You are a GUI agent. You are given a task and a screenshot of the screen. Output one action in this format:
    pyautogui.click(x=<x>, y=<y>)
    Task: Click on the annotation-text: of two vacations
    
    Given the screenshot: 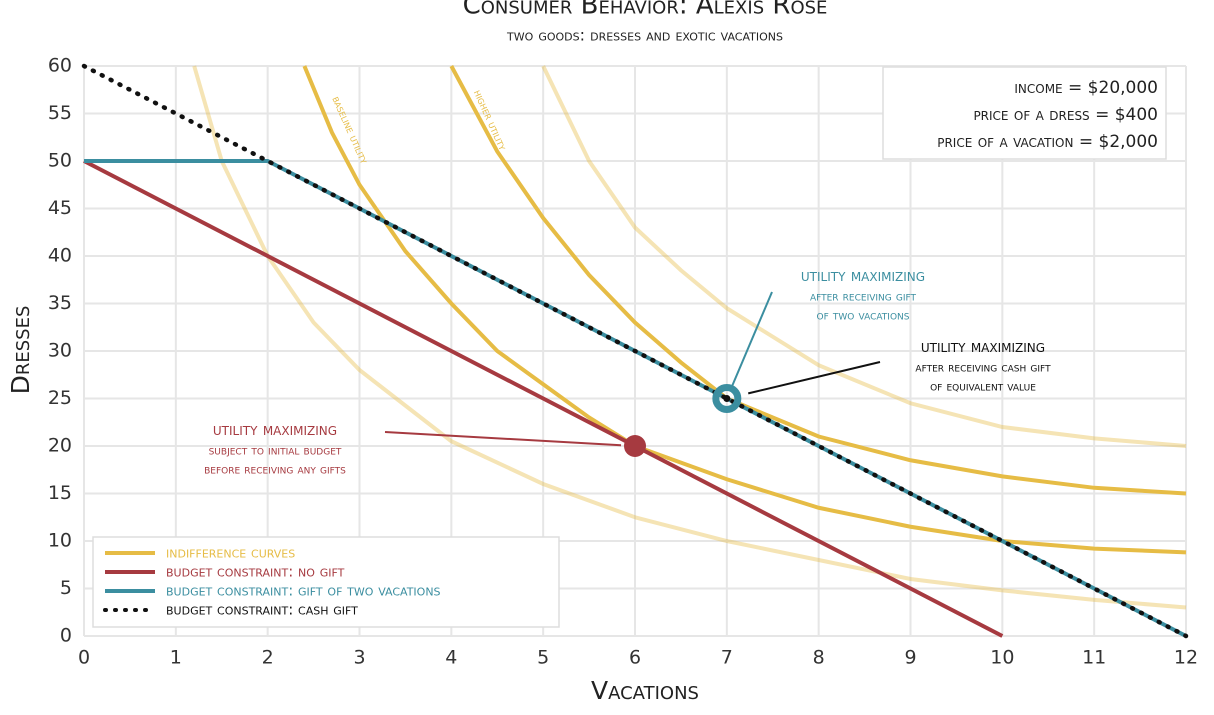 What is the action you would take?
    pyautogui.click(x=862, y=316)
    